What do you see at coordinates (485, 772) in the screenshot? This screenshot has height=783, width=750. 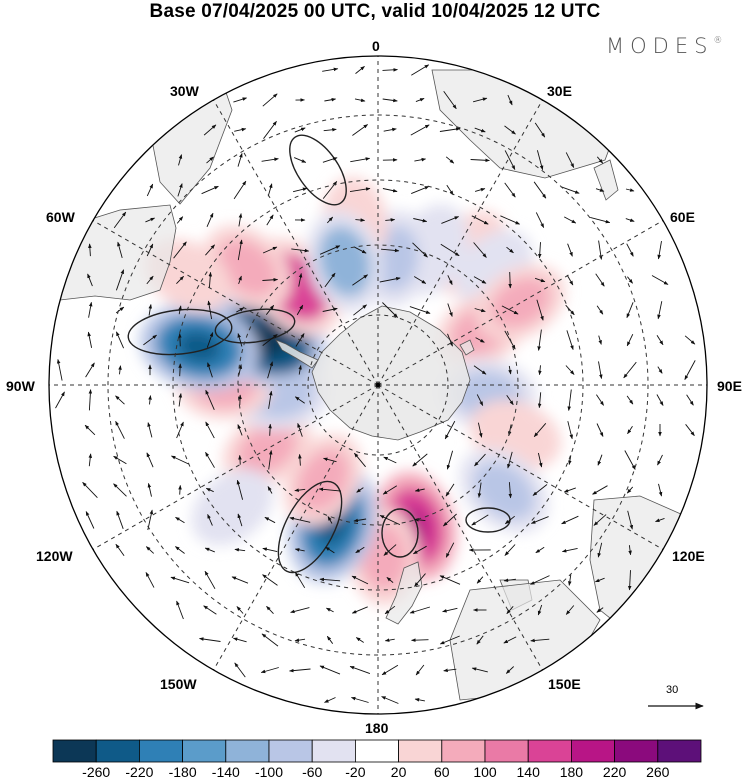 I see `colorbar-tick-label: 100` at bounding box center [485, 772].